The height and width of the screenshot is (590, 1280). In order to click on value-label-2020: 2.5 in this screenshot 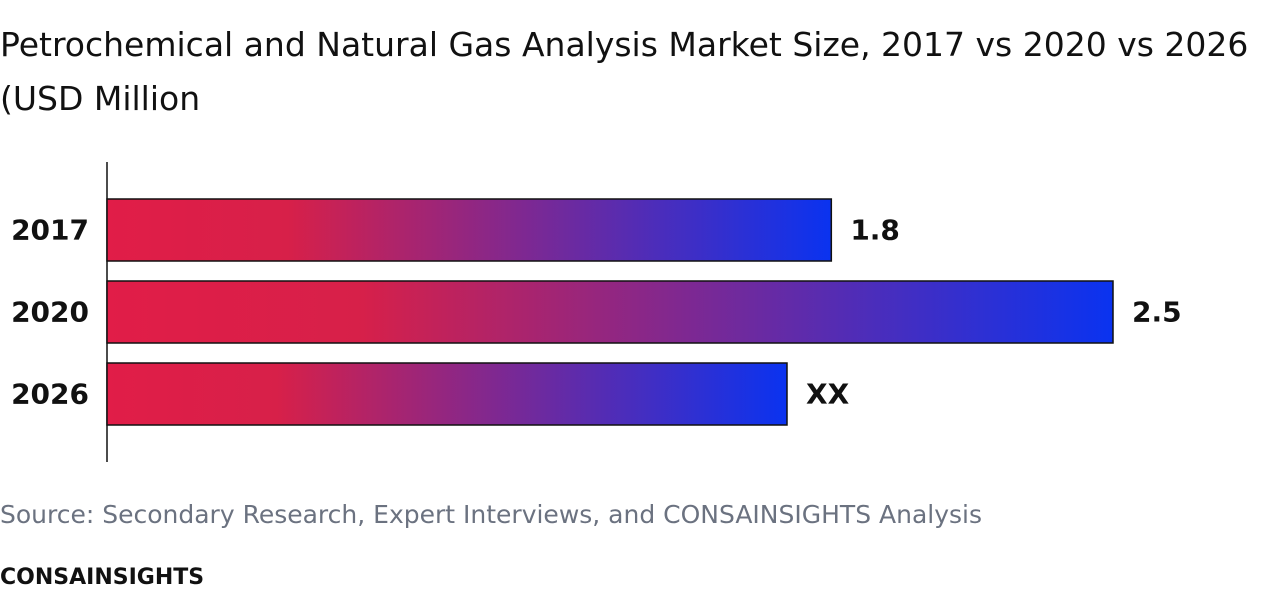, I will do `click(1157, 312)`.